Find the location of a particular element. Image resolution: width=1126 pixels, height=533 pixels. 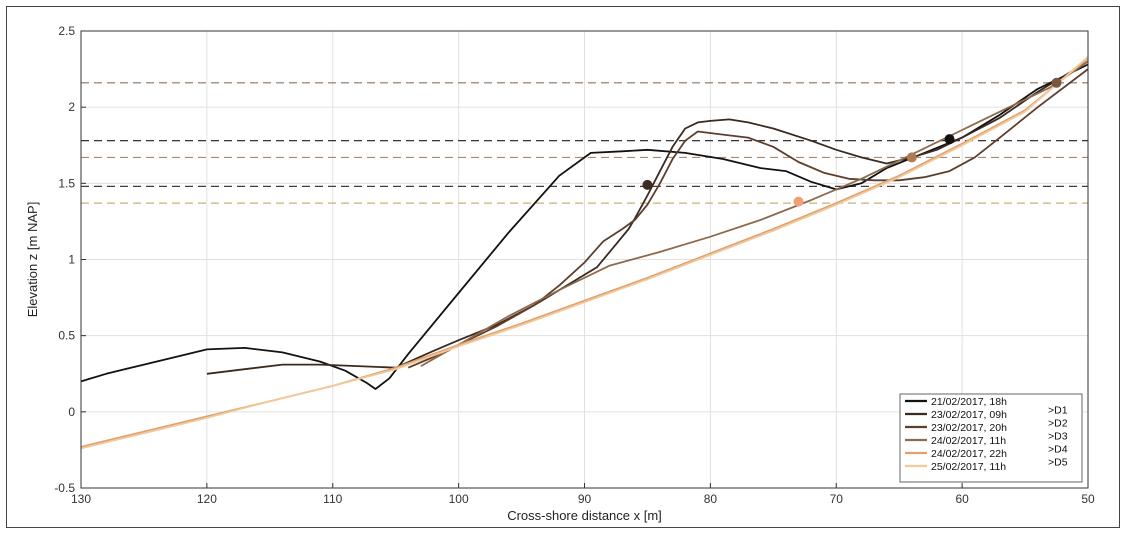

y-tick-label: 1 is located at coordinates (71, 260).